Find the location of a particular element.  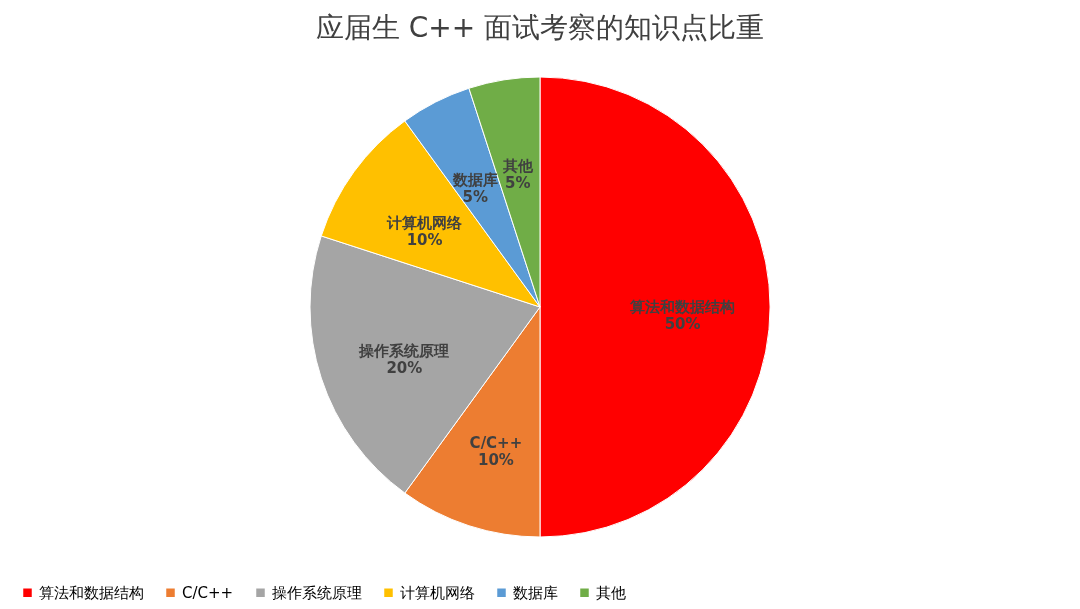

data-label: 50% is located at coordinates (682, 324).